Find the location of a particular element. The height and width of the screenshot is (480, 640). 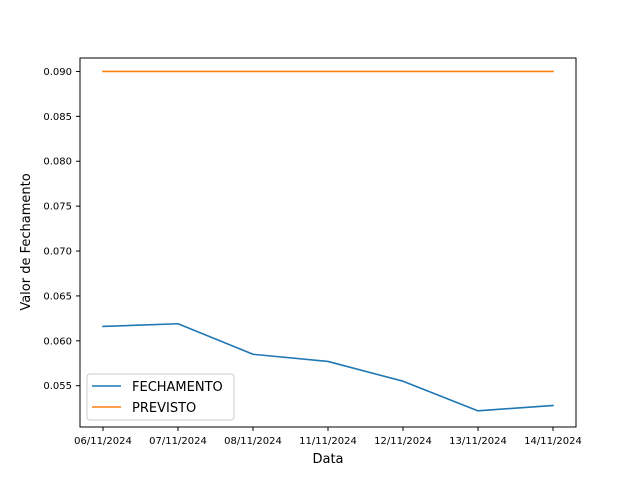

legend-label-previsto: PREVISTO is located at coordinates (164, 408).